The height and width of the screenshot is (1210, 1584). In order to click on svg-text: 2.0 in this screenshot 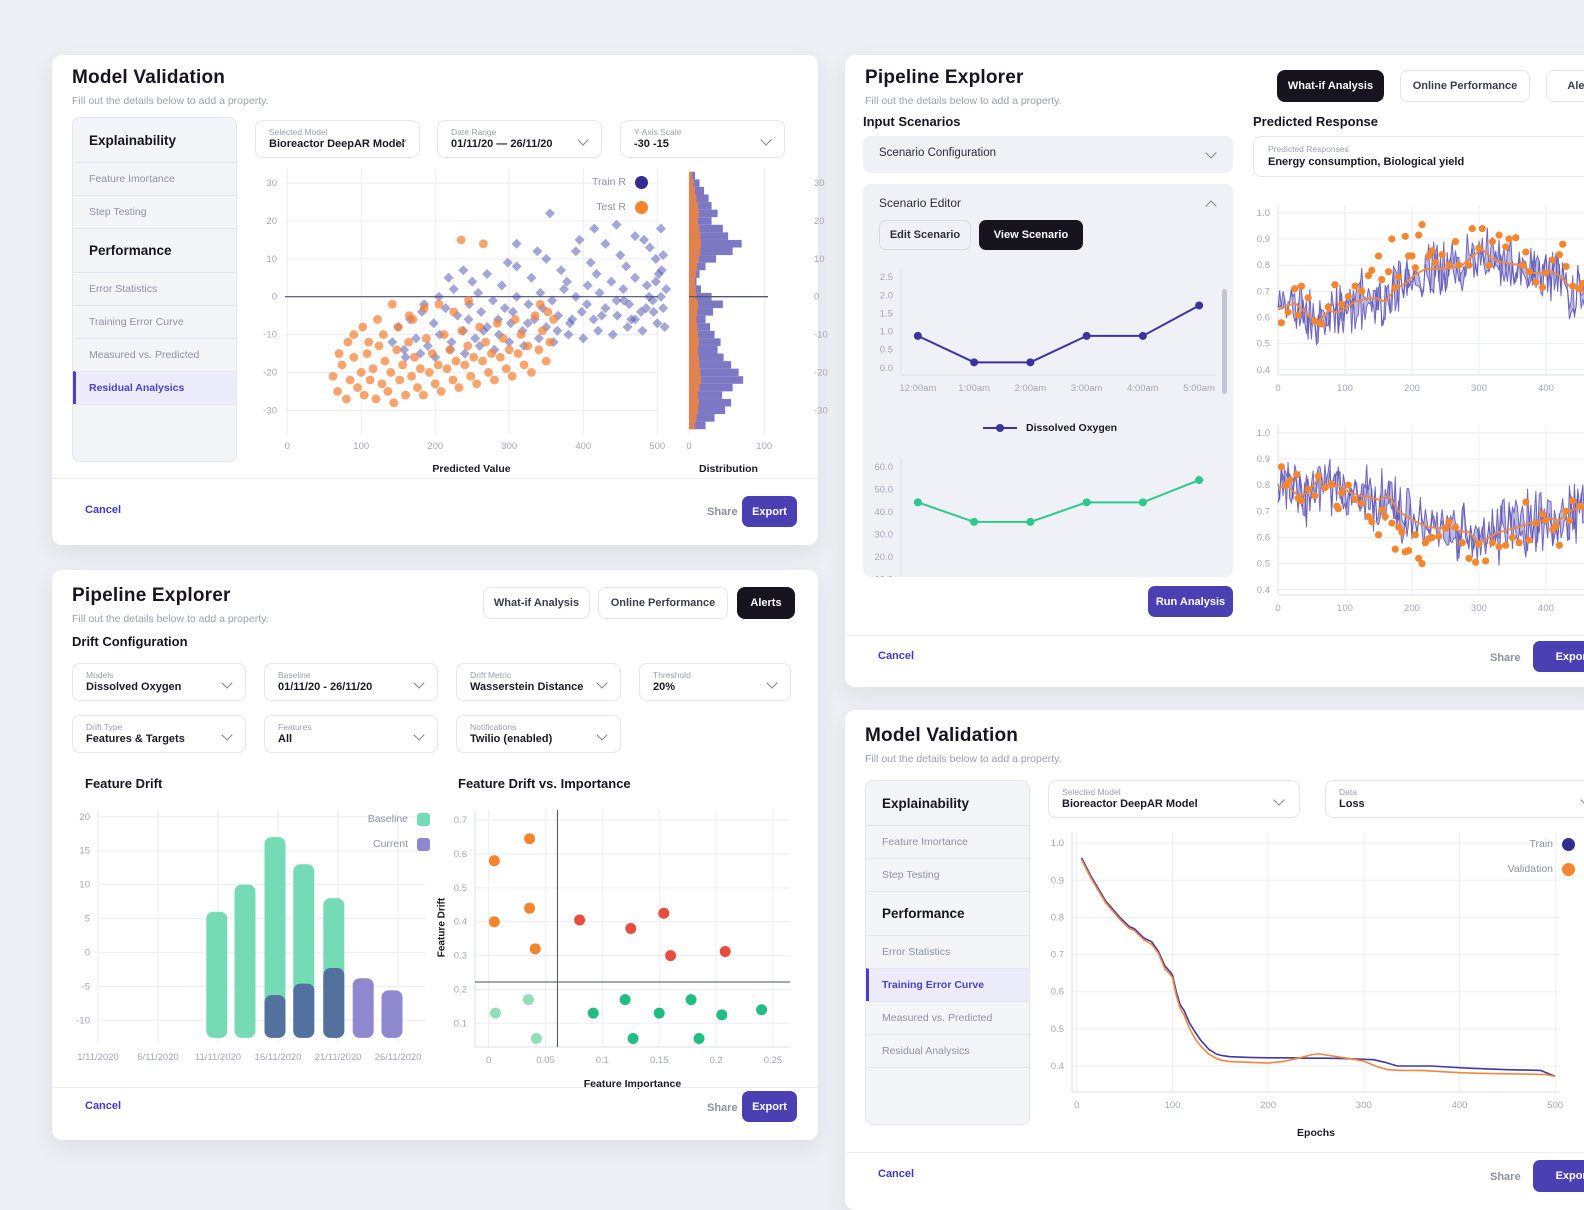, I will do `click(886, 295)`.